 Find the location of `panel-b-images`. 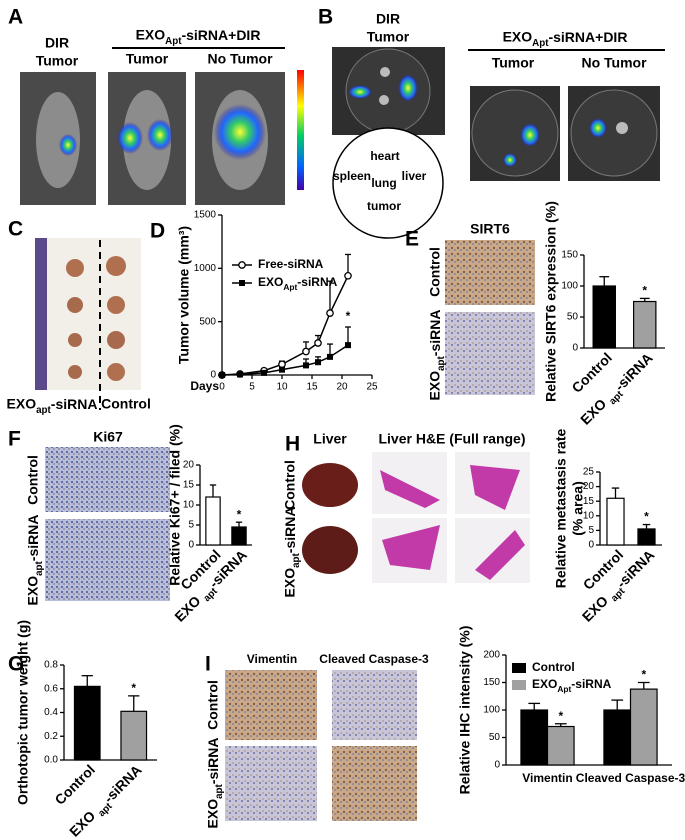

panel-b-images is located at coordinates (496, 143).